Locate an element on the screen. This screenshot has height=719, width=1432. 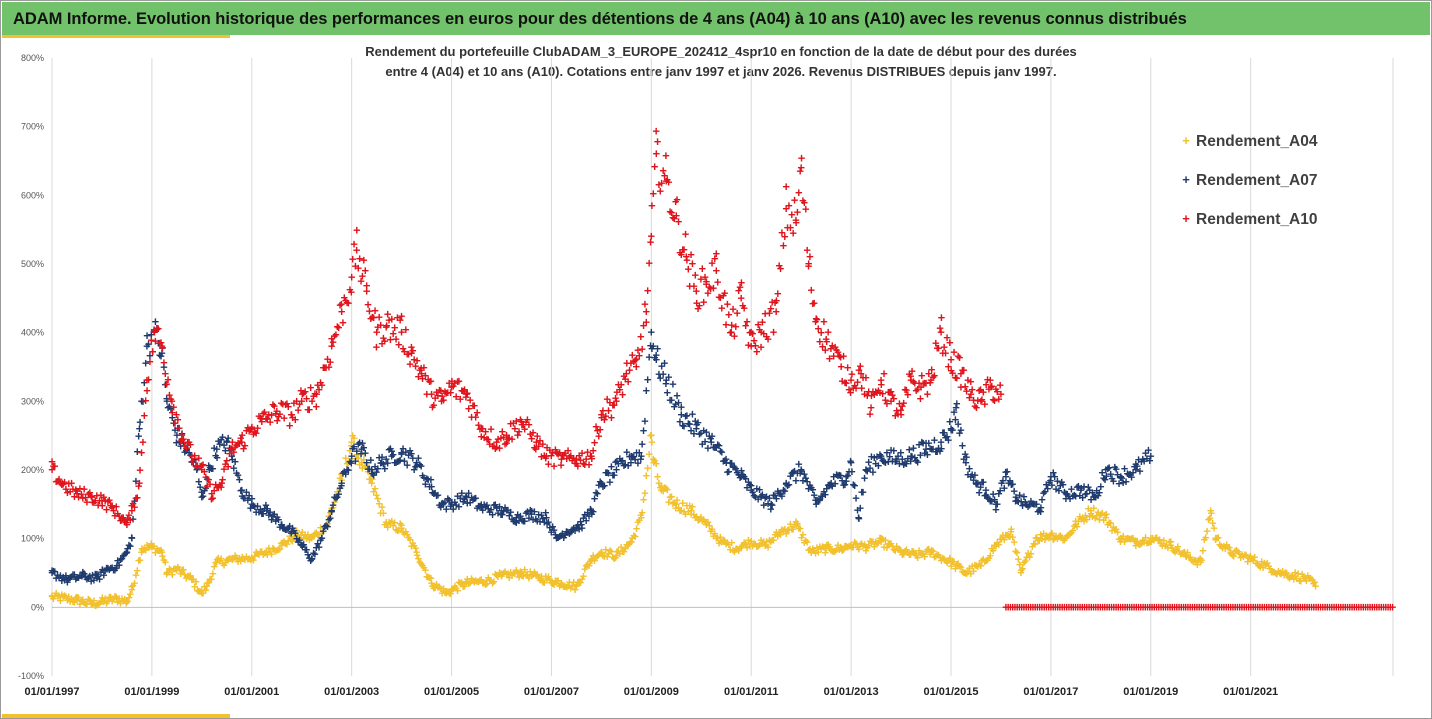
y-tick-label: -100% is located at coordinates (31, 676).